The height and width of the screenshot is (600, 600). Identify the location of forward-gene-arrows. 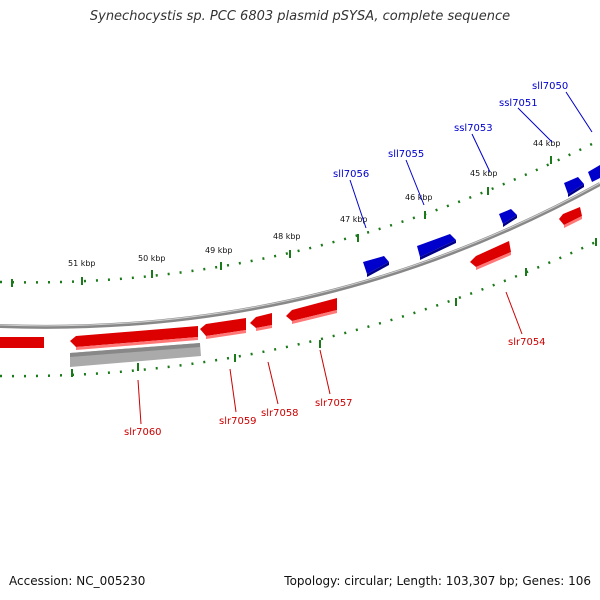
(481, 219).